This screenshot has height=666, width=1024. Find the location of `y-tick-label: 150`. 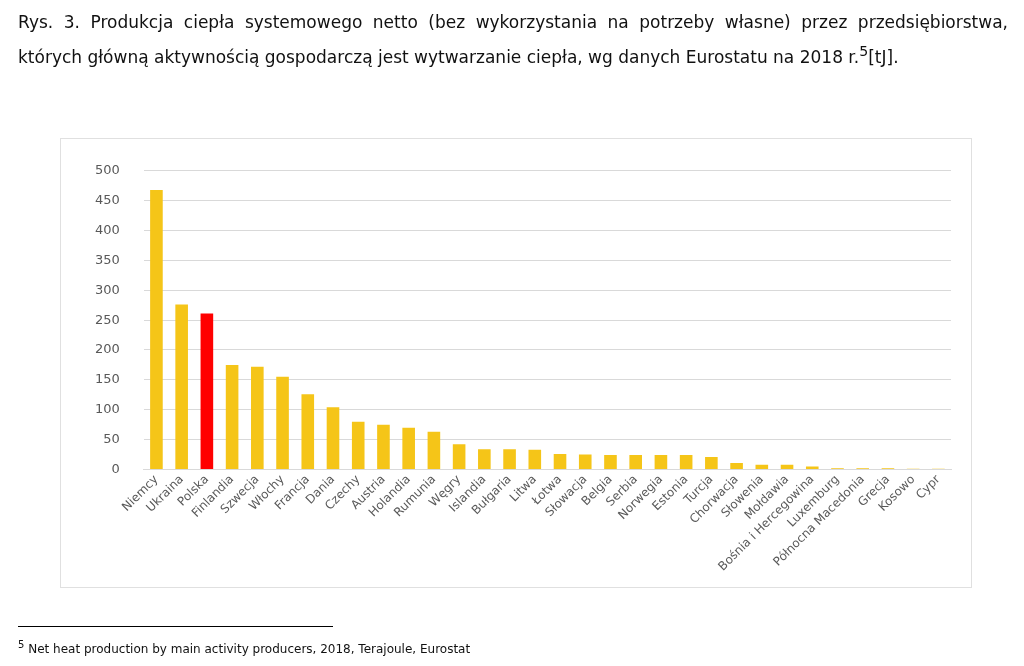

y-tick-label: 150 is located at coordinates (107, 379).